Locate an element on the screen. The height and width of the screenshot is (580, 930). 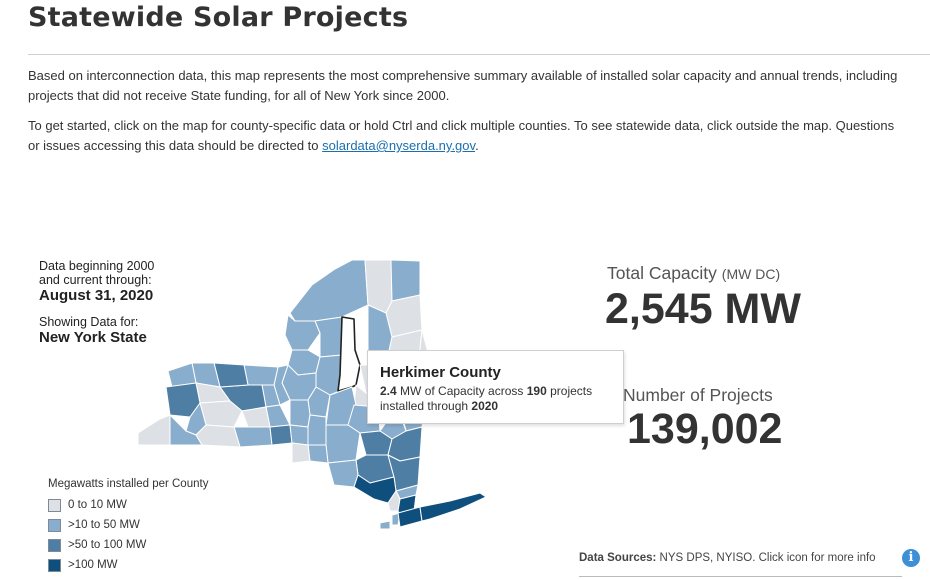
total-capacity-unit: (MW DC) is located at coordinates (751, 274).